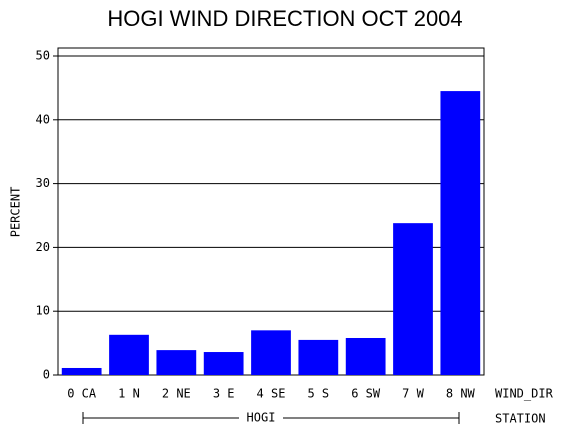 Image resolution: width=570 pixels, height=430 pixels. Describe the element at coordinates (43, 311) in the screenshot. I see `y-tick-label: 10` at that location.